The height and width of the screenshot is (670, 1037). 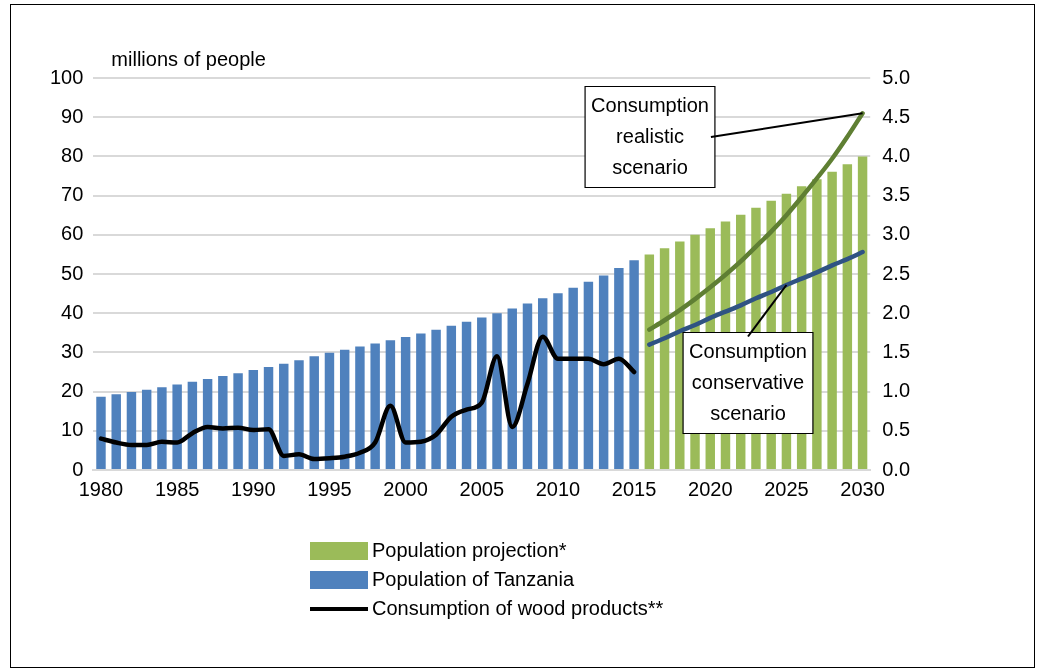 What do you see at coordinates (896, 194) in the screenshot?
I see `y2-tick-label: 3.5` at bounding box center [896, 194].